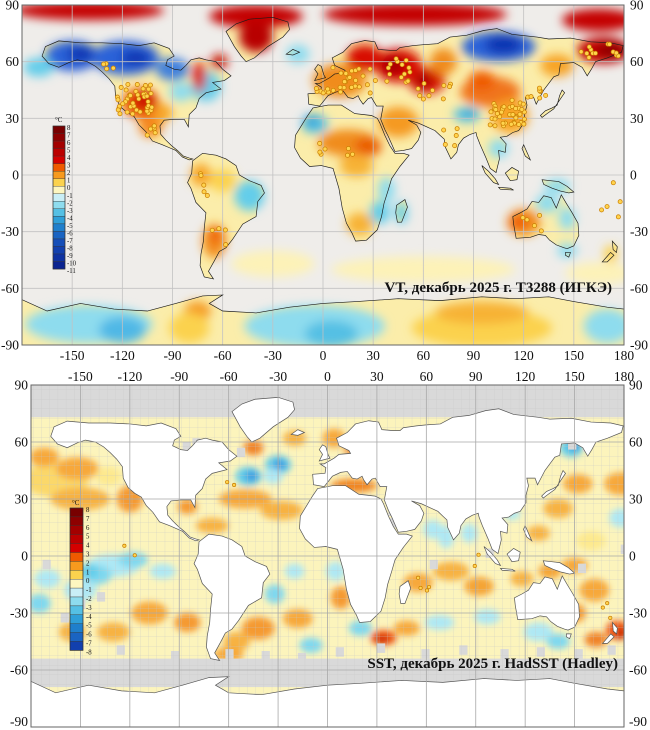 This screenshot has width=650, height=730. I want to click on colorbar-tick-label: 3, so click(69, 166).